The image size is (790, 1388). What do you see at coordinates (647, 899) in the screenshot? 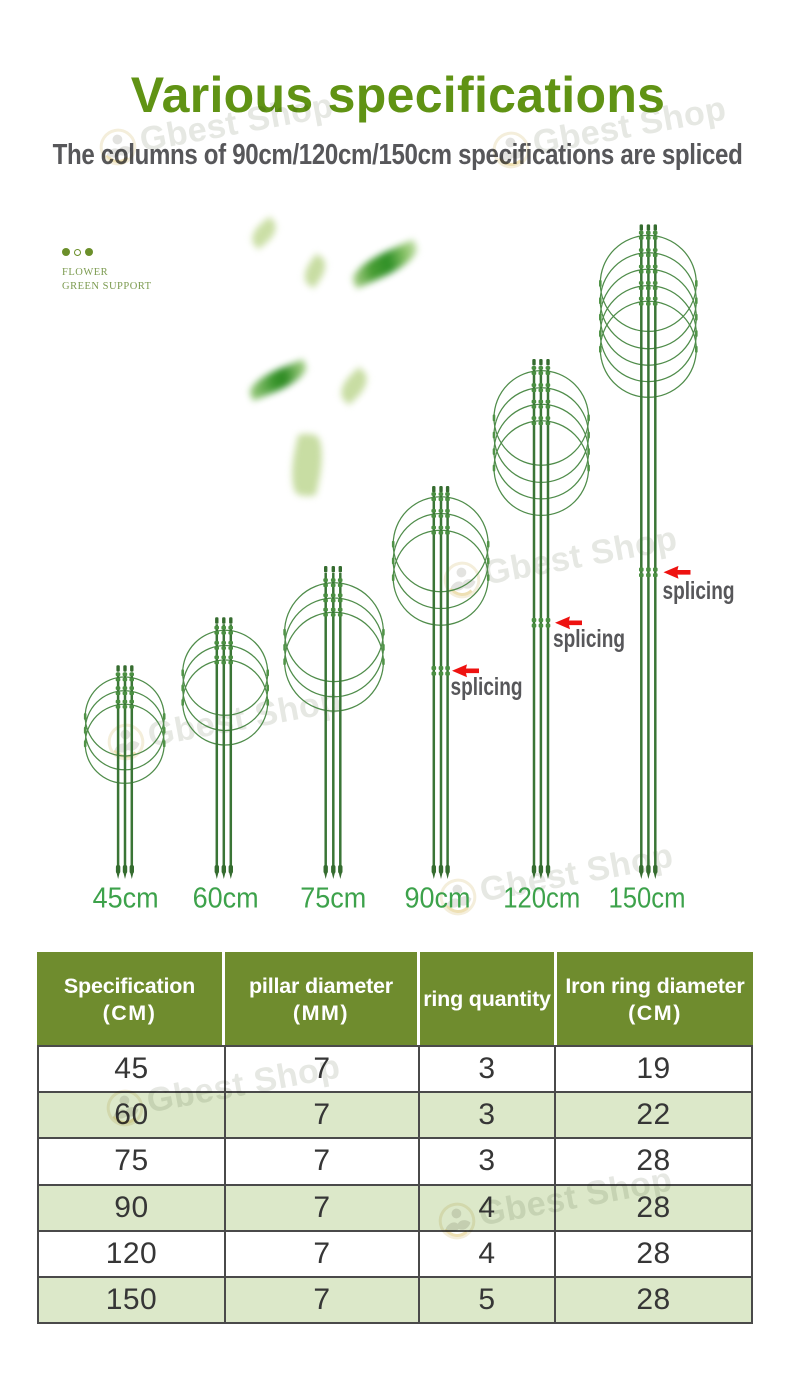
I see `svg-text: 150cm` at bounding box center [647, 899].